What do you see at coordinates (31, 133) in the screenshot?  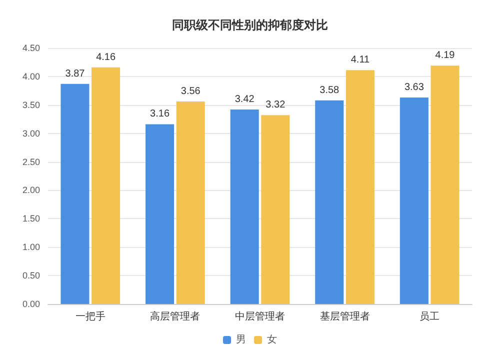 I see `y-tick-label: 3.00` at bounding box center [31, 133].